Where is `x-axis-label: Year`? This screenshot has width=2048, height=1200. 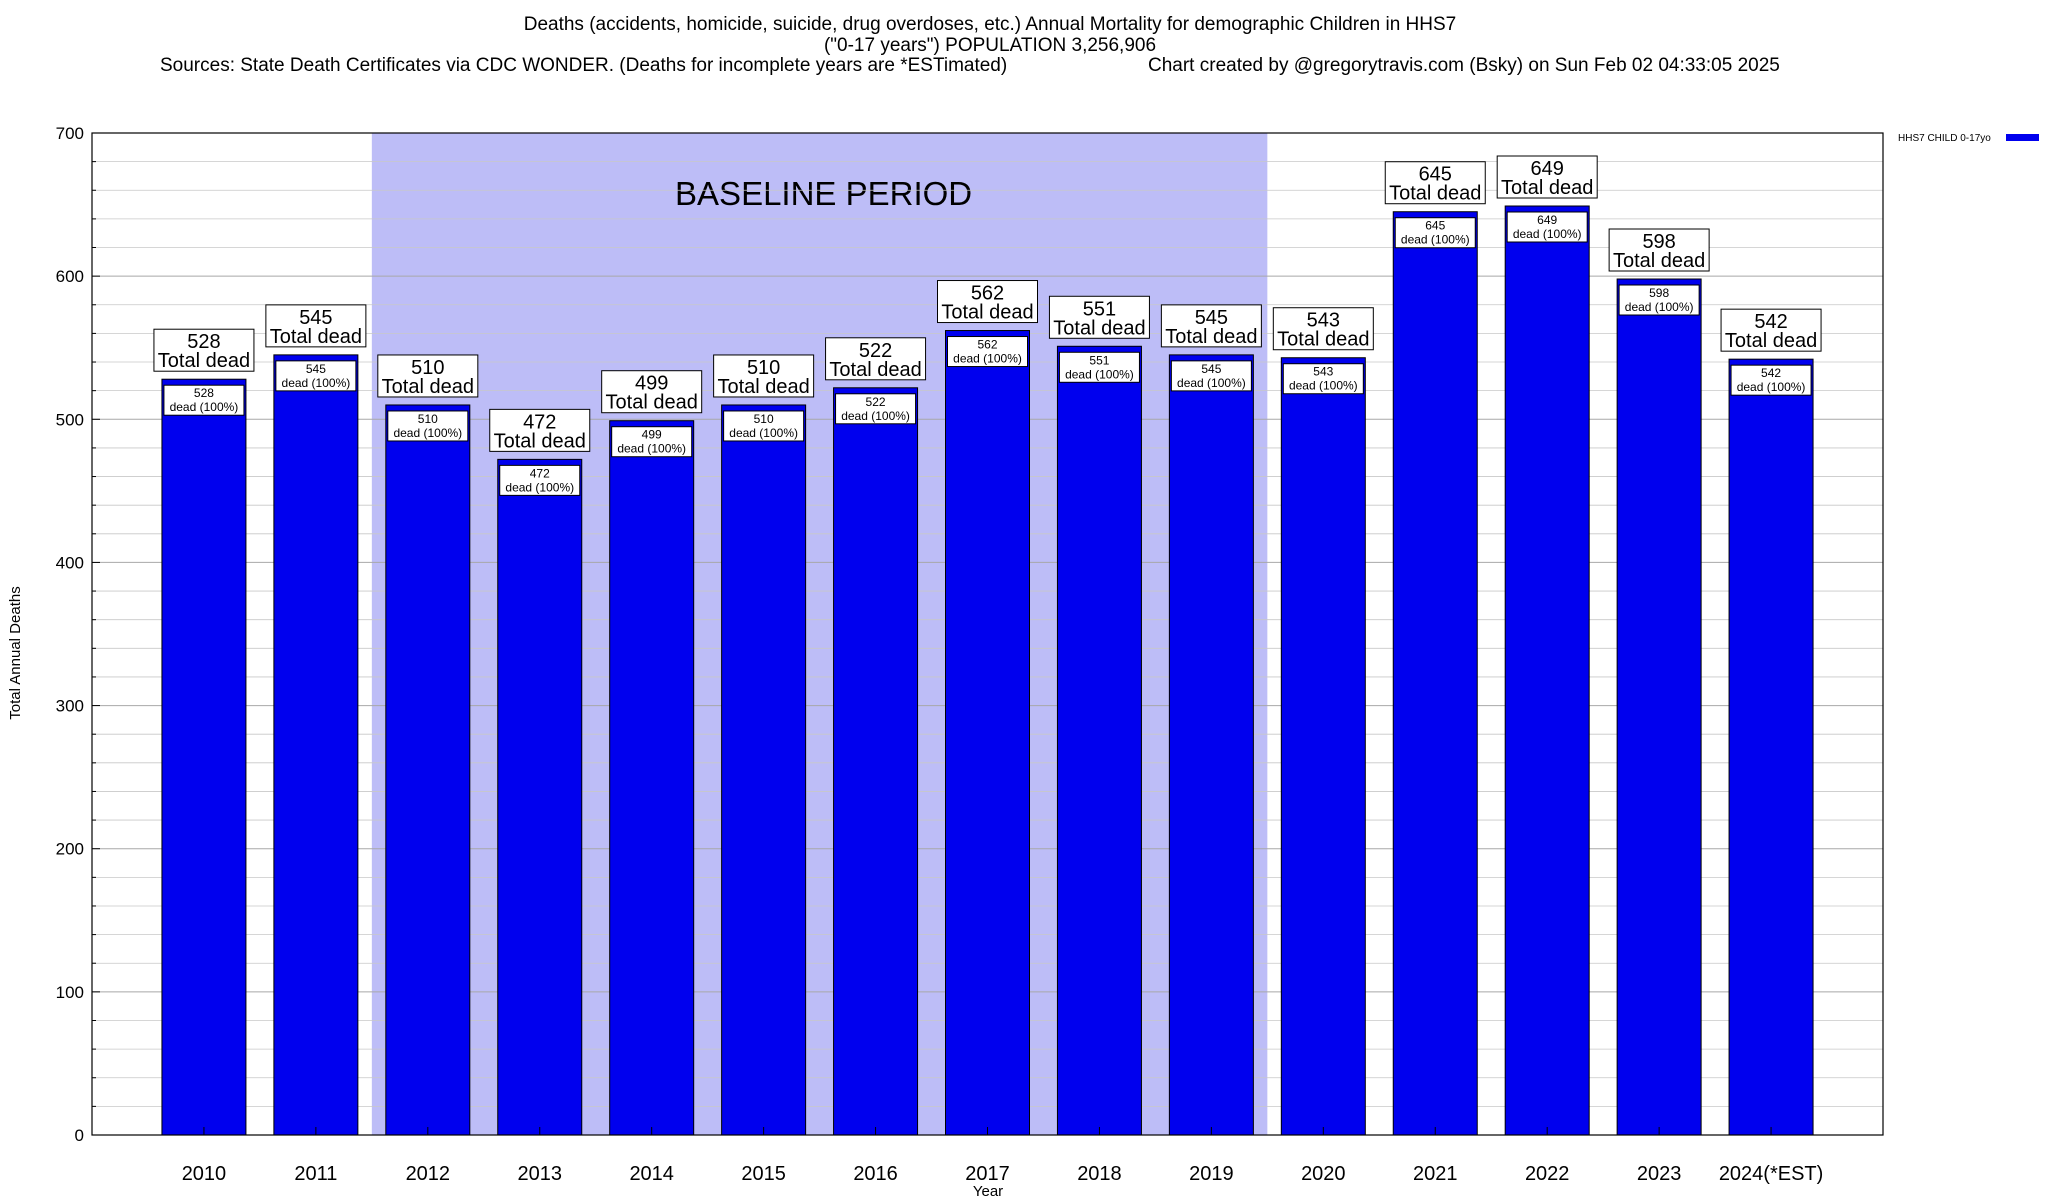
x-axis-label: Year is located at coordinates (988, 1191).